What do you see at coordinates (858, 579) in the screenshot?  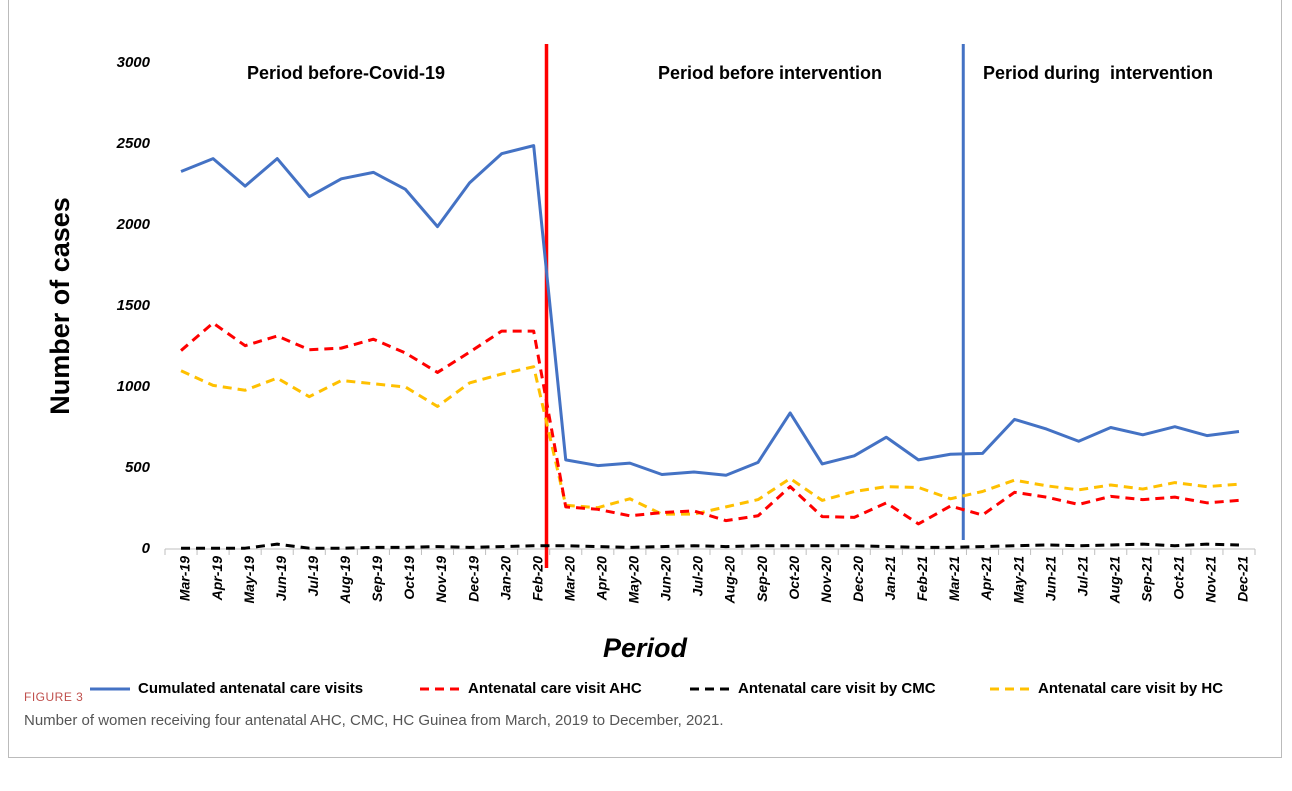 I see `x-tick-label: Dec-20` at bounding box center [858, 579].